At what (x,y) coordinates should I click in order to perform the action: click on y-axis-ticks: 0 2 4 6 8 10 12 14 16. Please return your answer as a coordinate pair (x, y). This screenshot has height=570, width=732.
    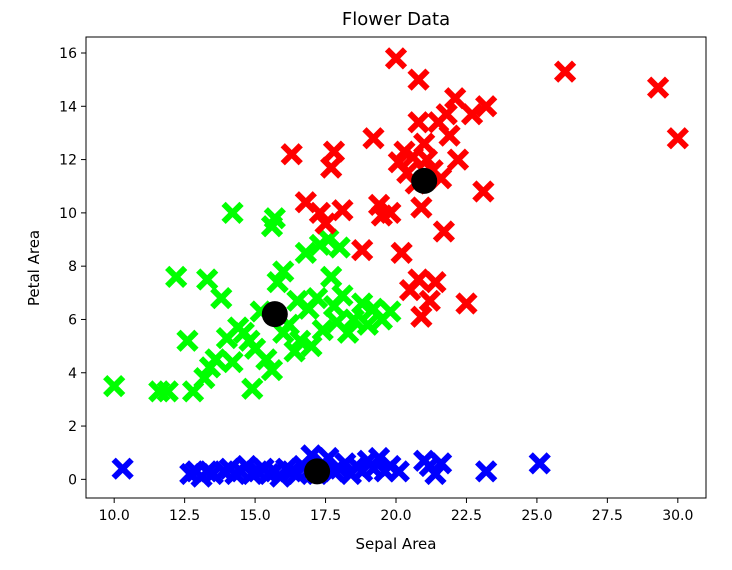
    Looking at the image, I should click on (72, 267).